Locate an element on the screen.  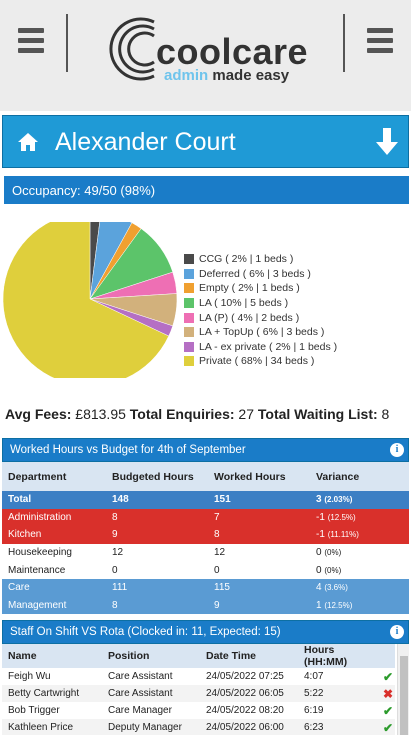
legend-item: LA (P) ( 4% | 2 beds ) is located at coordinates (260, 317).